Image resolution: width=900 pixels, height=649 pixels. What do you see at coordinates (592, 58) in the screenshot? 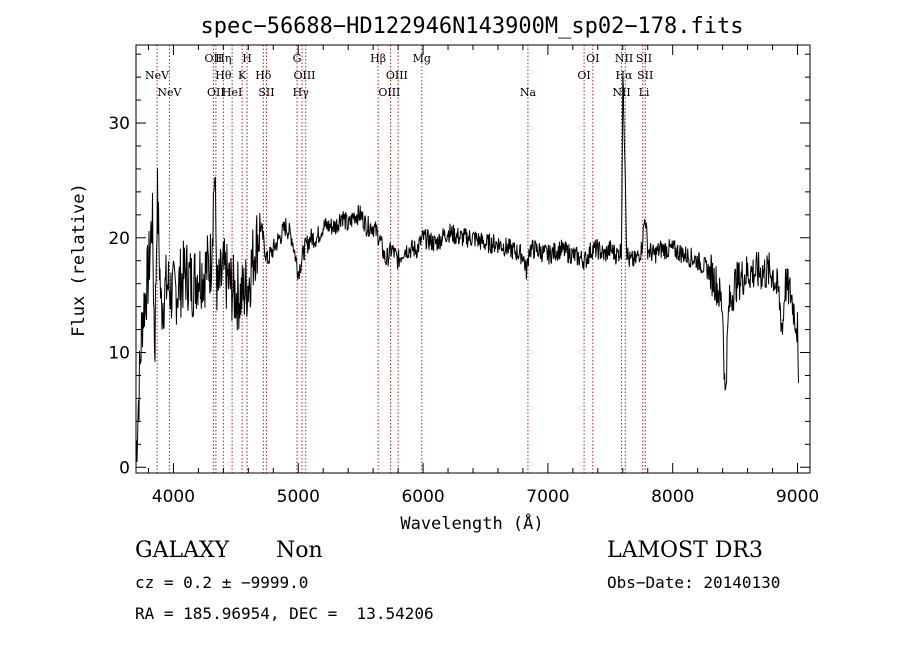
I see `line-label-19: OI` at bounding box center [592, 58].